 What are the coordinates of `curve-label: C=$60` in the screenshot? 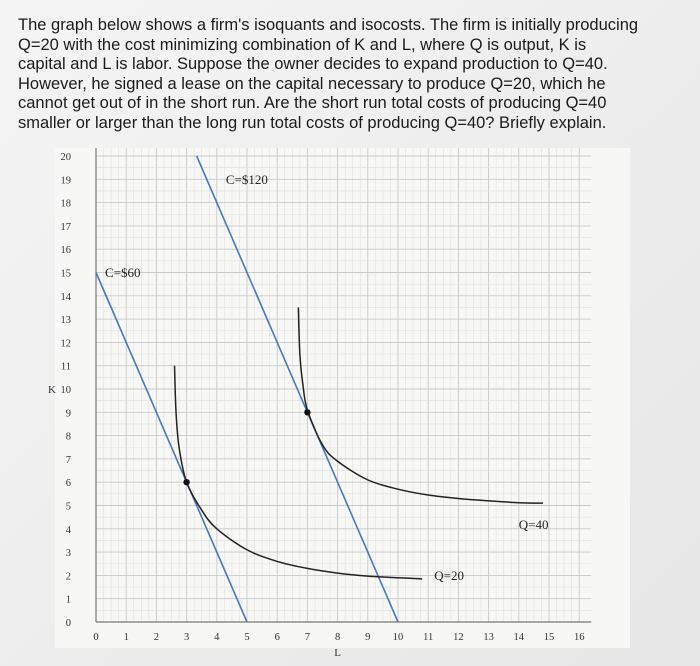 It's located at (123, 272).